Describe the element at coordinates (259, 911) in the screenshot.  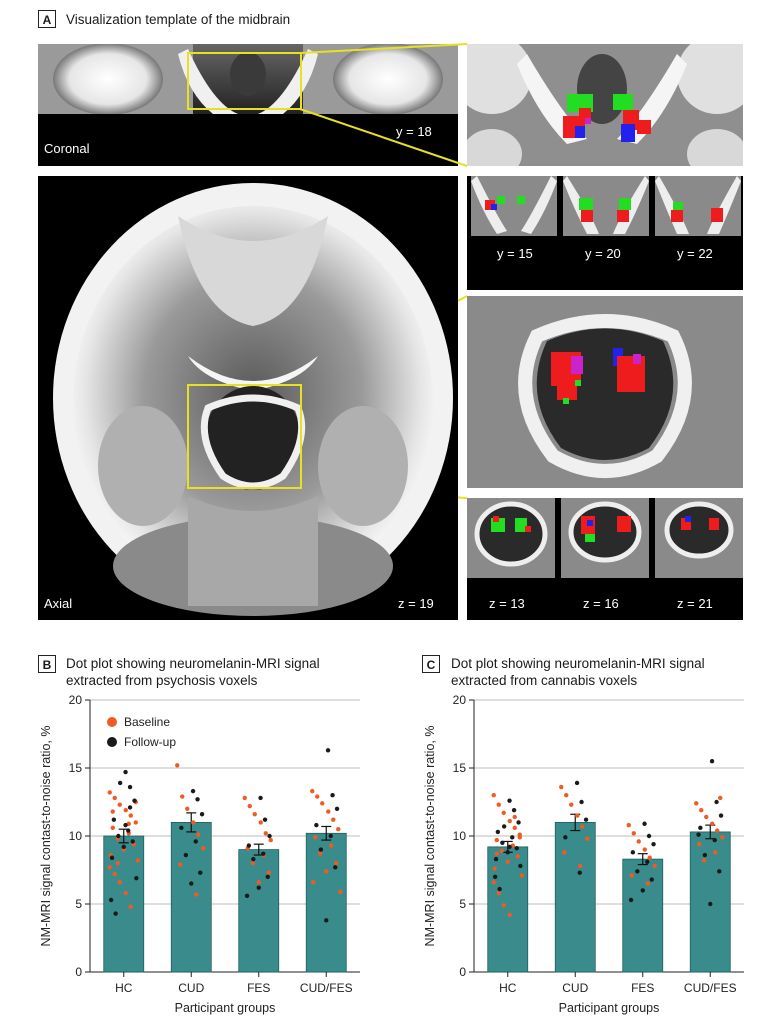
I see `bar-fes` at that location.